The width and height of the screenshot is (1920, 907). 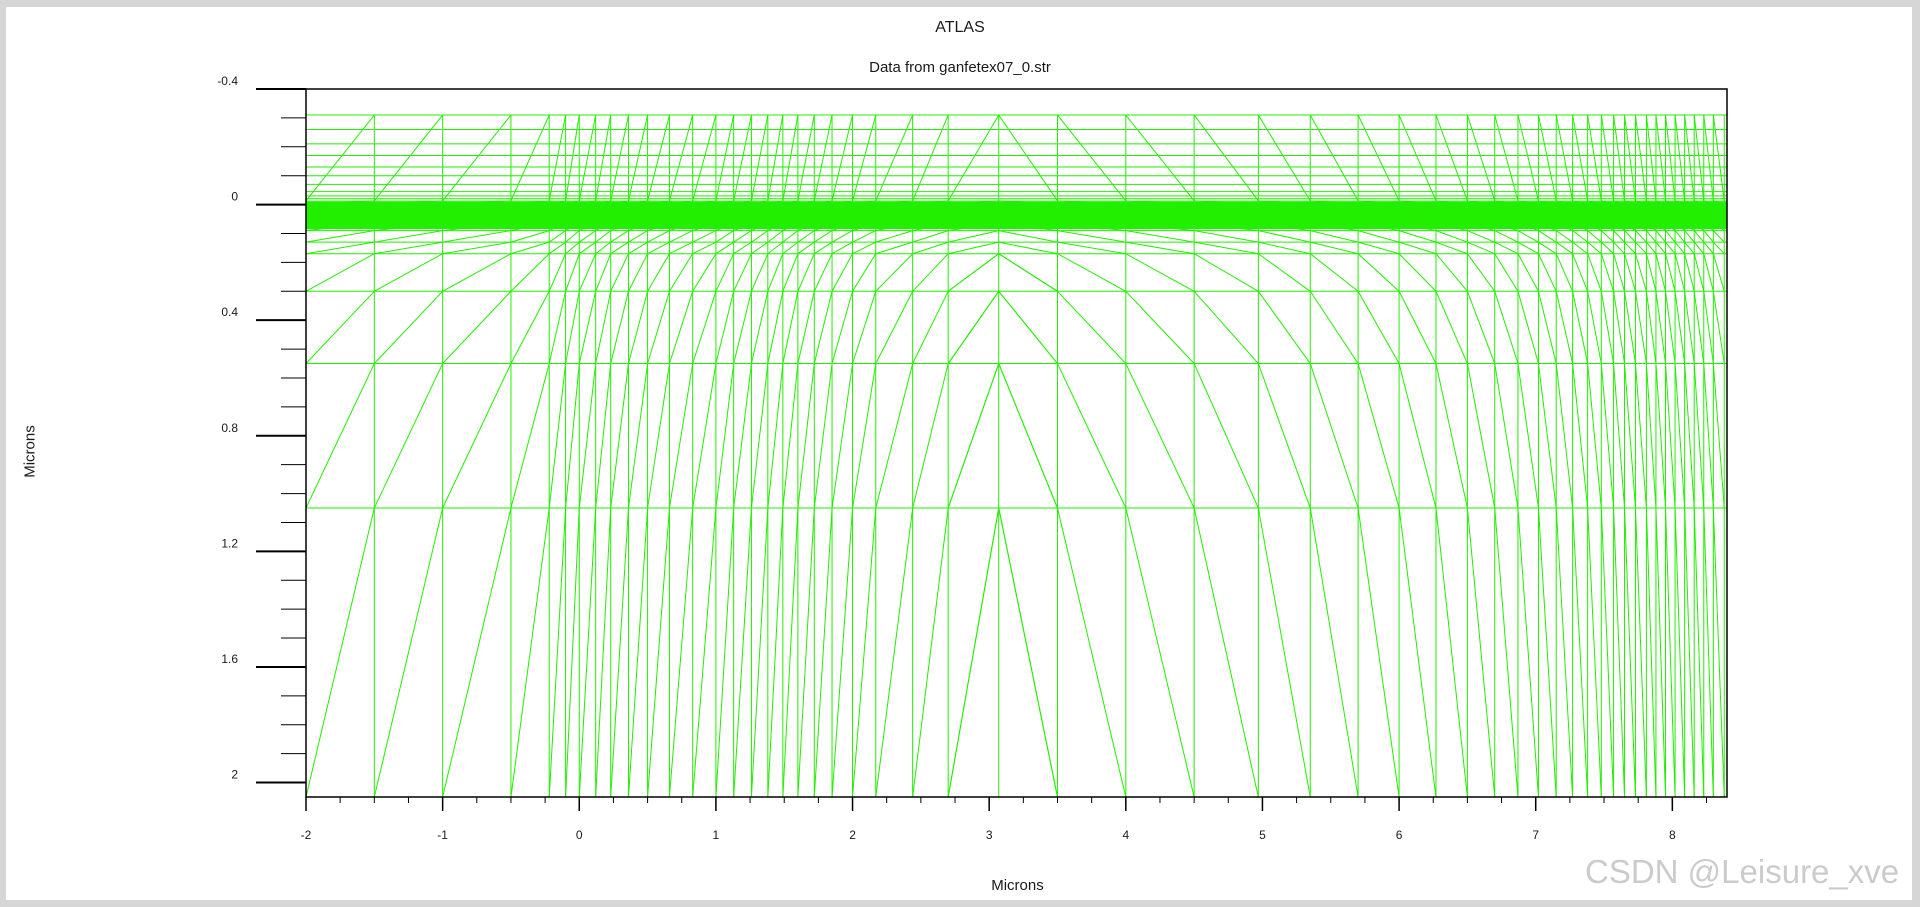 I want to click on y-tick-label: 0.8, so click(x=229, y=428).